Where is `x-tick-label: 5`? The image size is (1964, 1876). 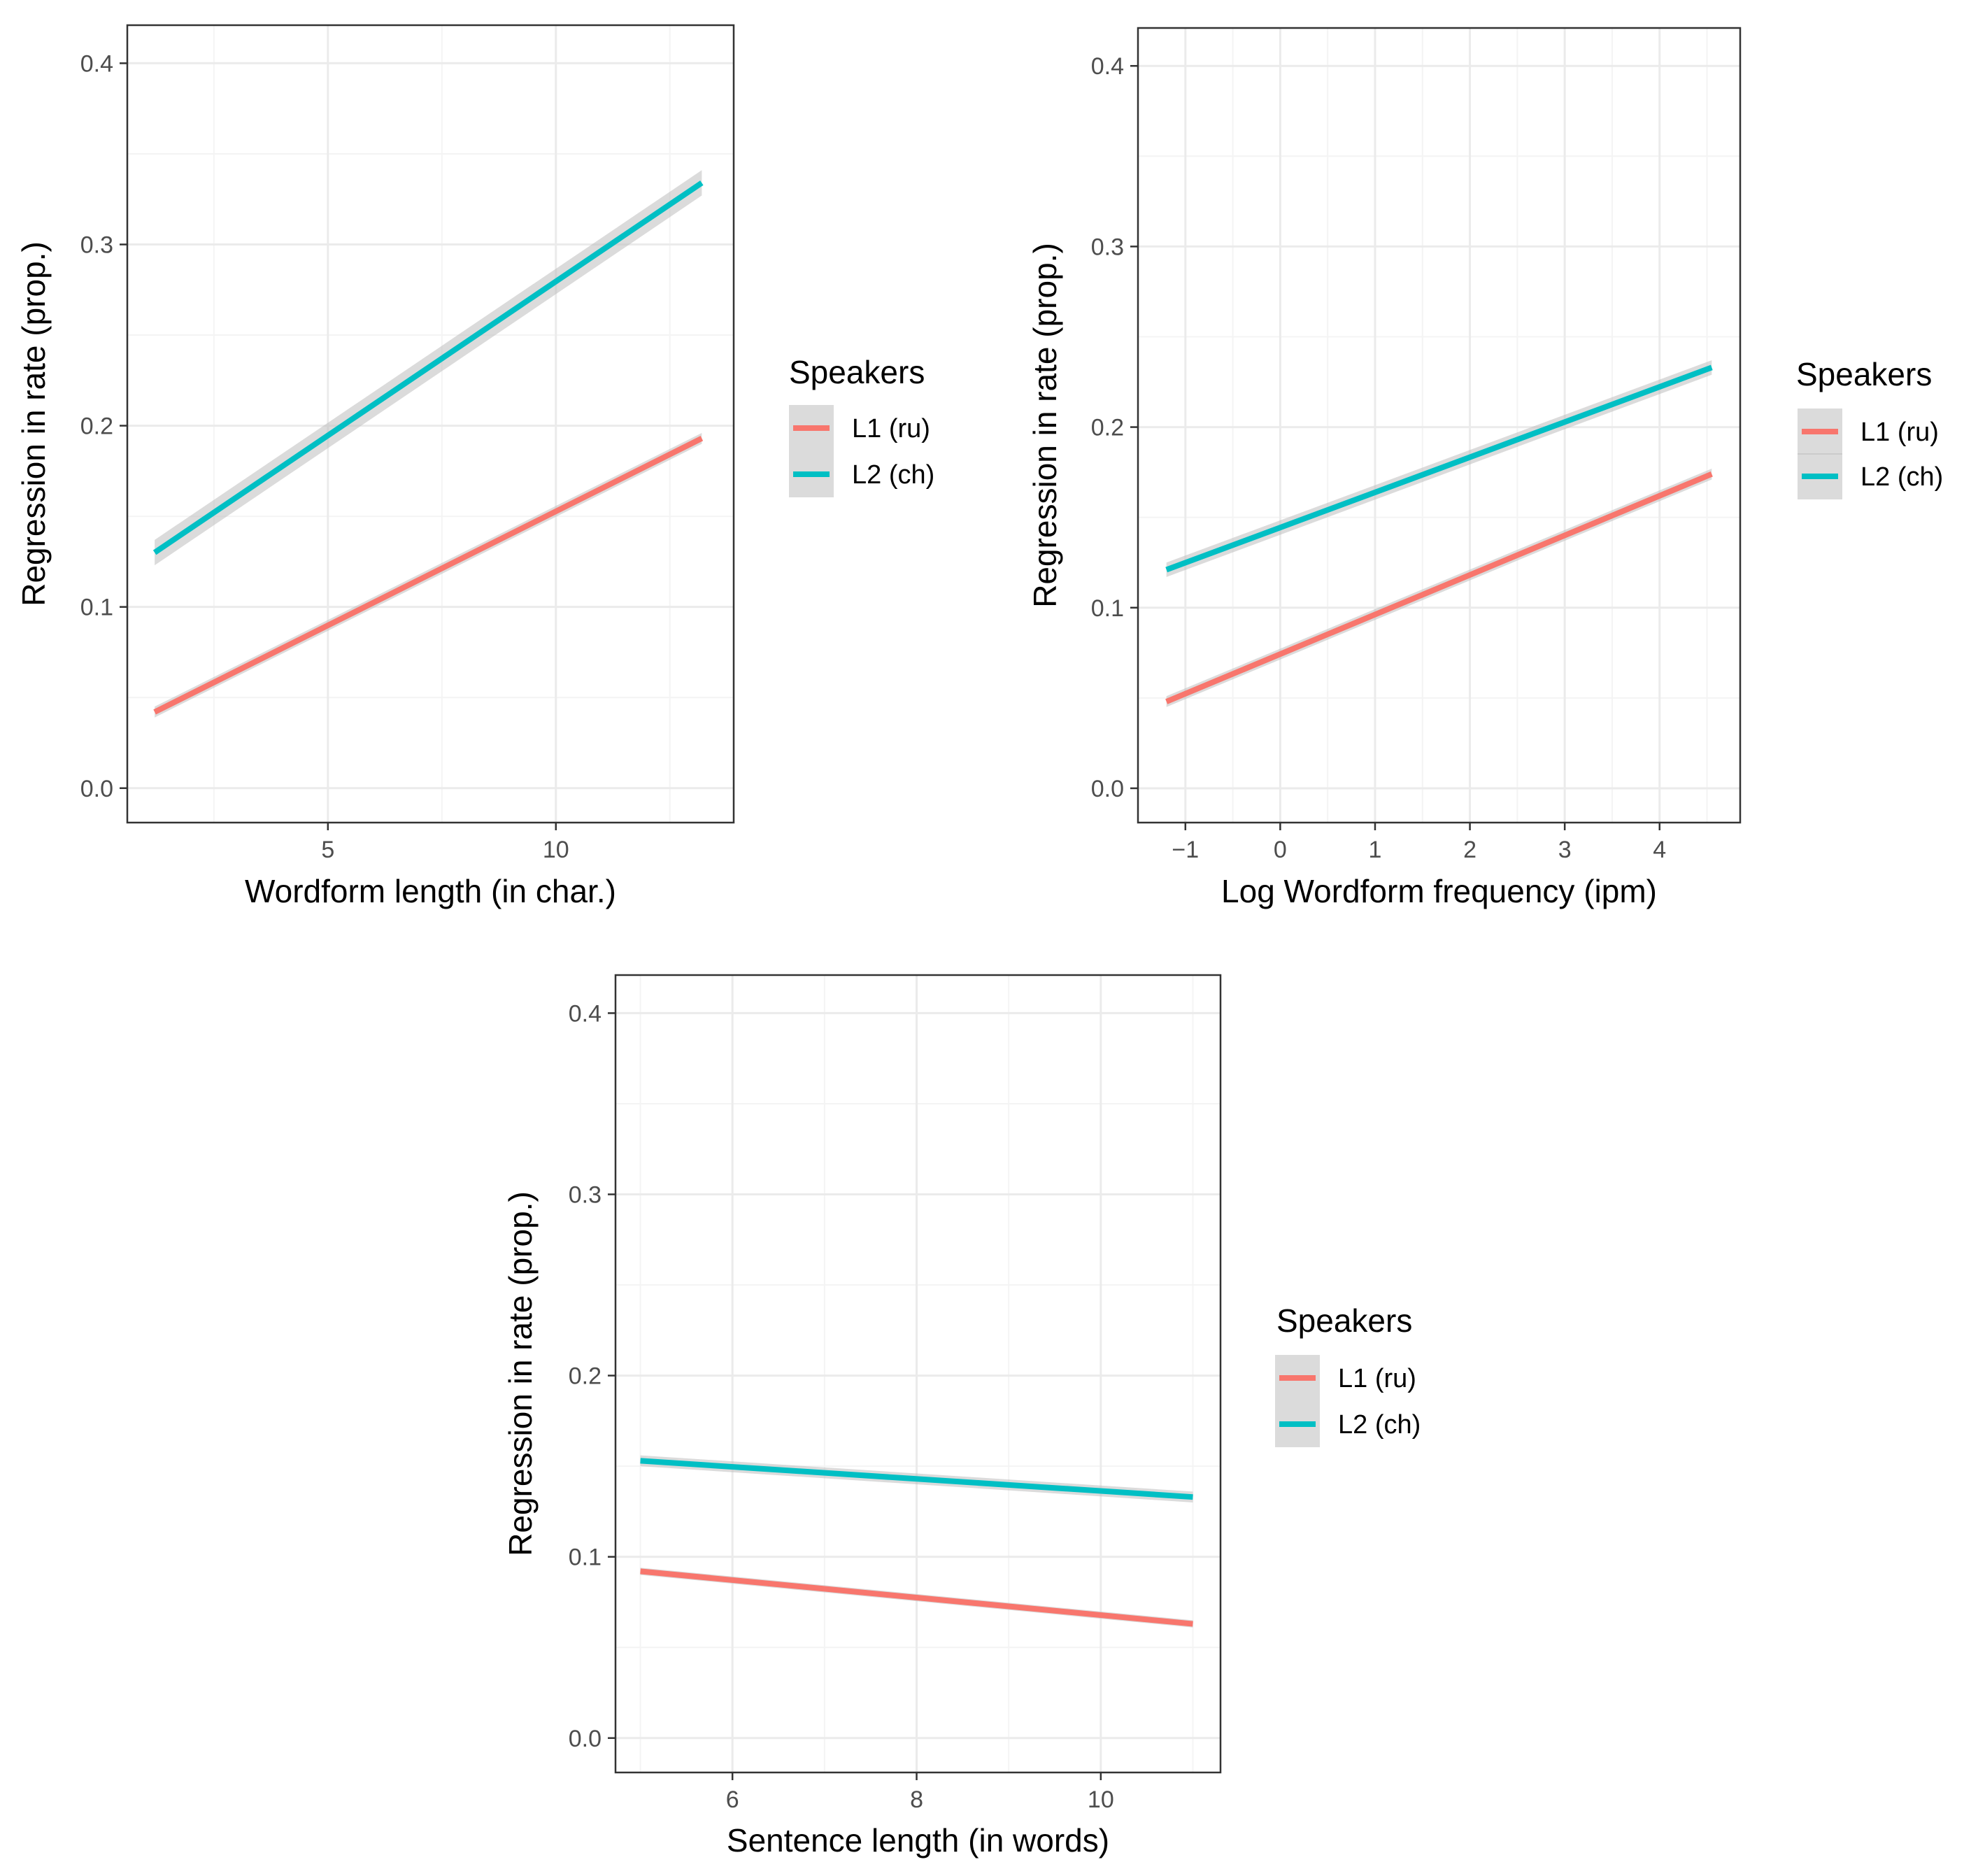 x-tick-label: 5 is located at coordinates (327, 850).